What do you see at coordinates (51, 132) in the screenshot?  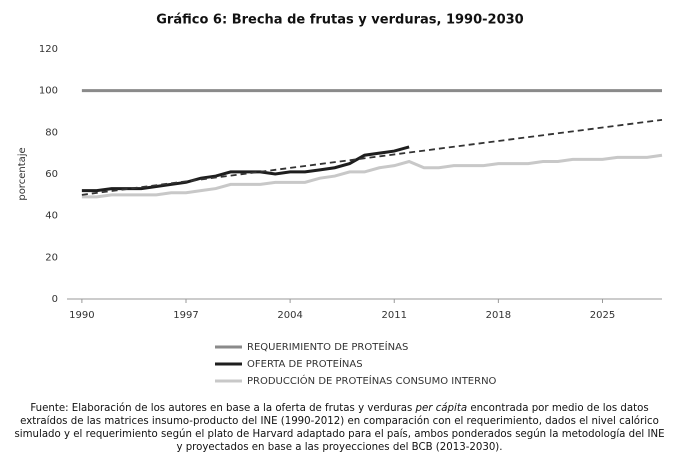 I see `y-tick-label: 80` at bounding box center [51, 132].